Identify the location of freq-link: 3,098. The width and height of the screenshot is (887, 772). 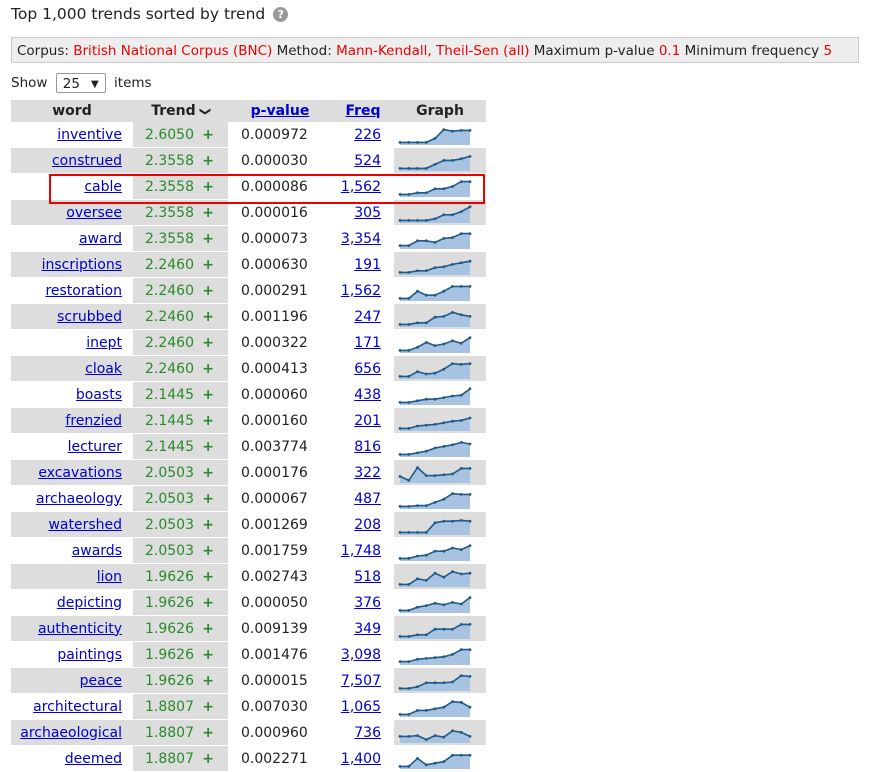
(360, 654).